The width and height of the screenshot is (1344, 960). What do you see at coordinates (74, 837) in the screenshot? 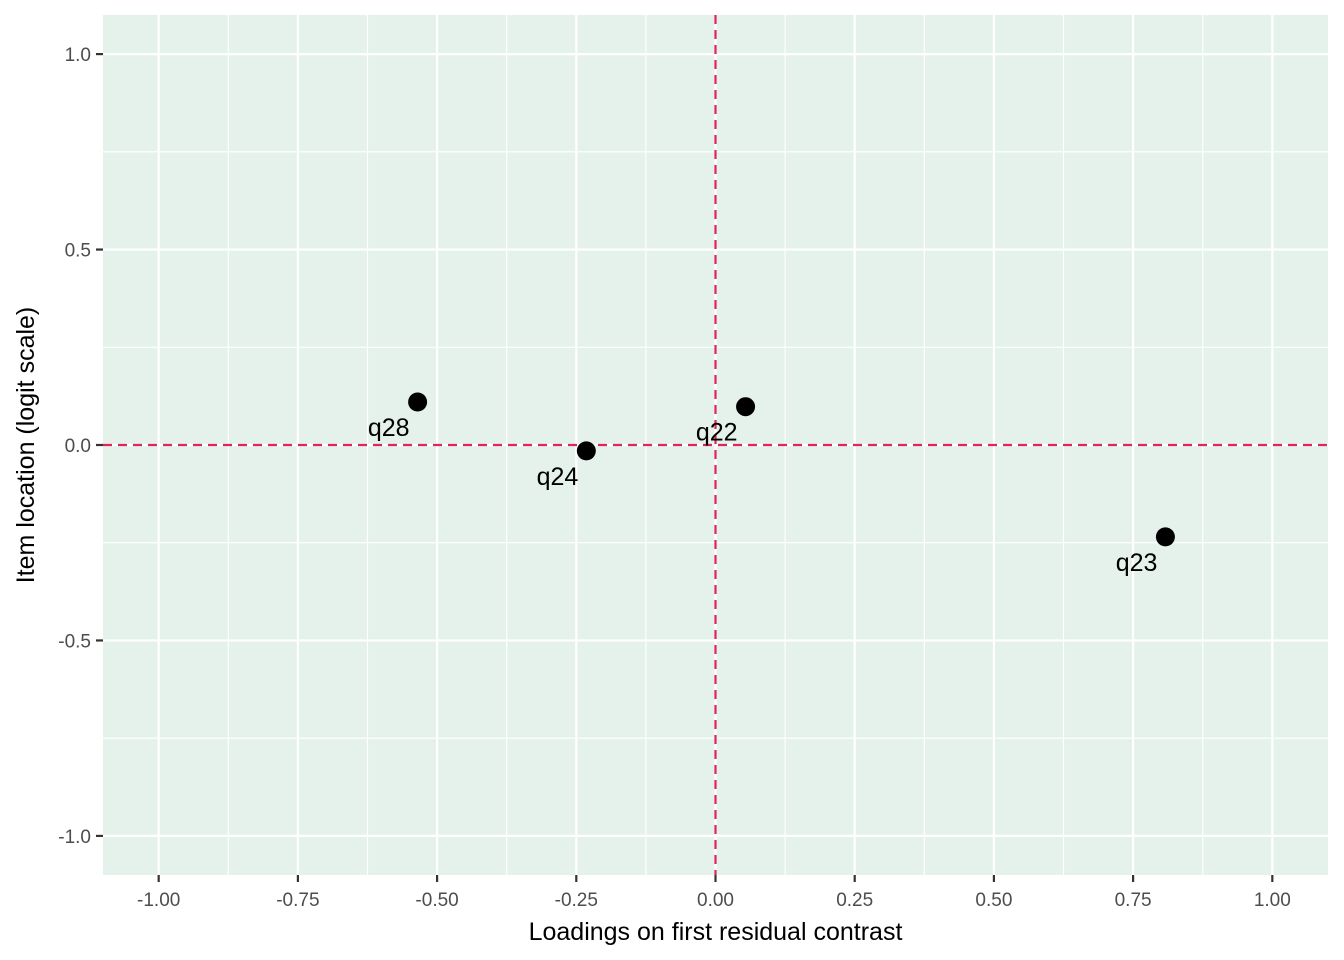
I see `y-tick-label: -1.0` at bounding box center [74, 837].